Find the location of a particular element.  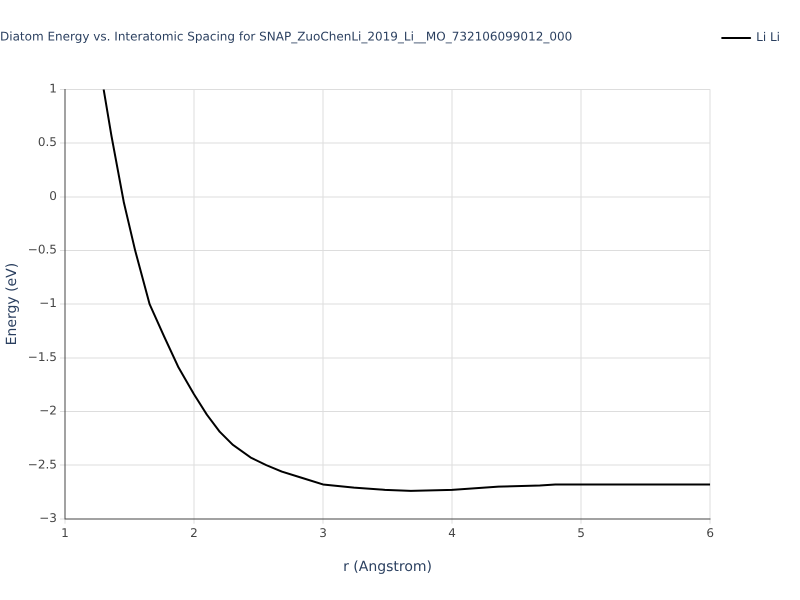

y-tick-label: −1.5 is located at coordinates (42, 357).